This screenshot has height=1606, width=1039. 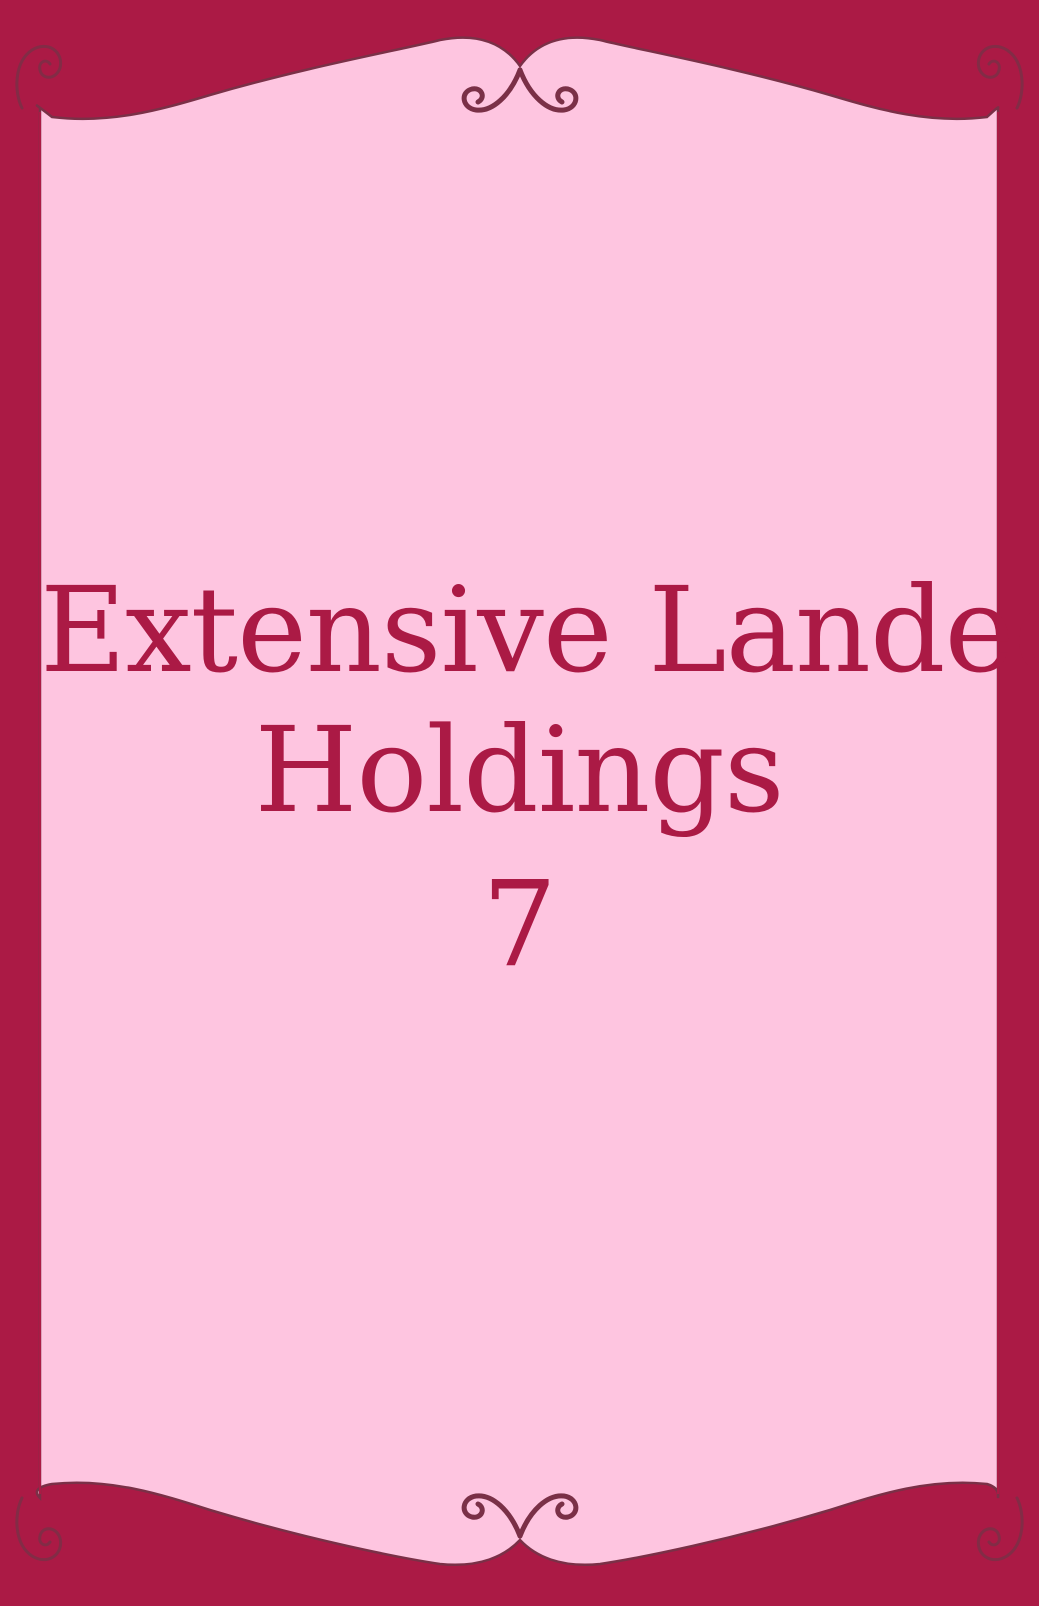 I want to click on corner-spiral-top-right-icon, so click(x=1000, y=77).